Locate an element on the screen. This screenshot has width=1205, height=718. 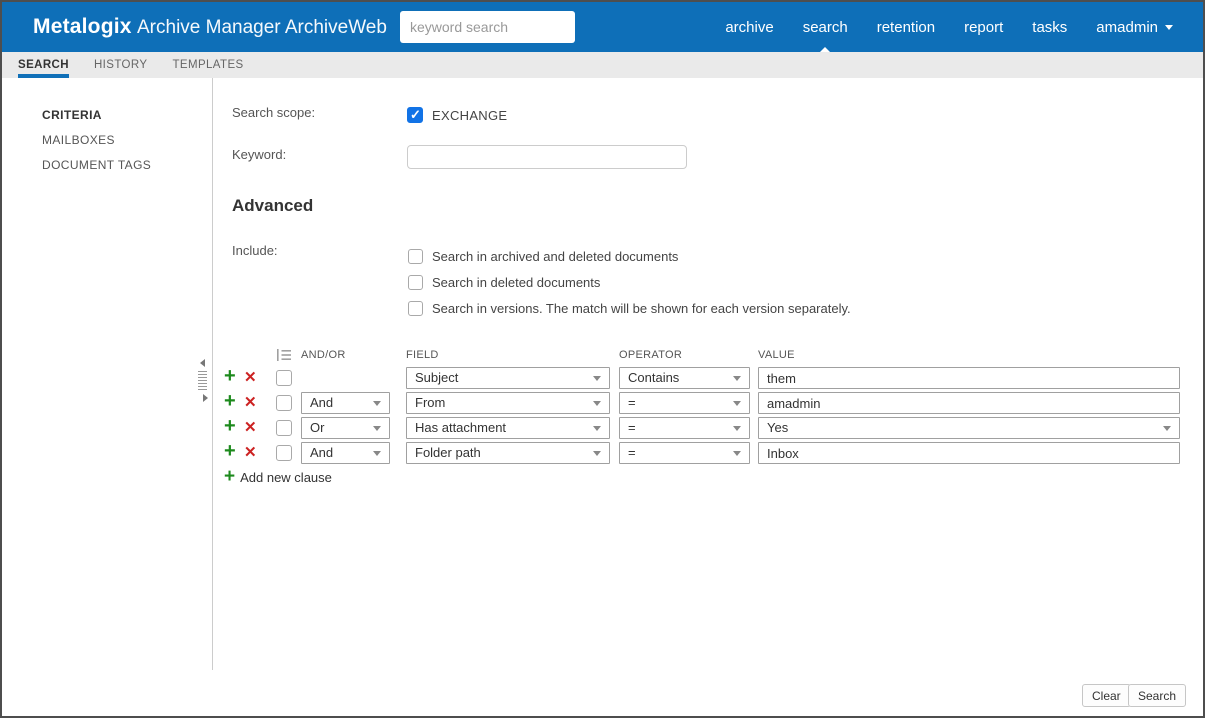
plus-icon: + is located at coordinates (230, 476).